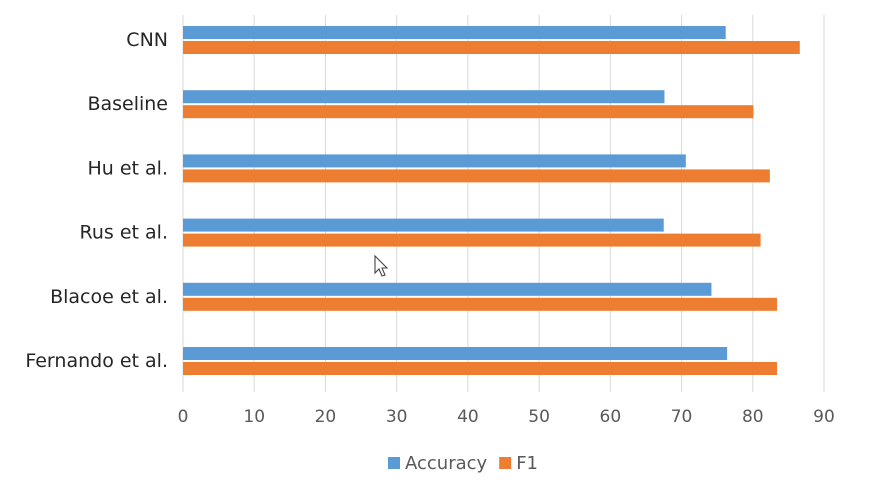  What do you see at coordinates (127, 168) in the screenshot?
I see `category-label: Hu et al.` at bounding box center [127, 168].